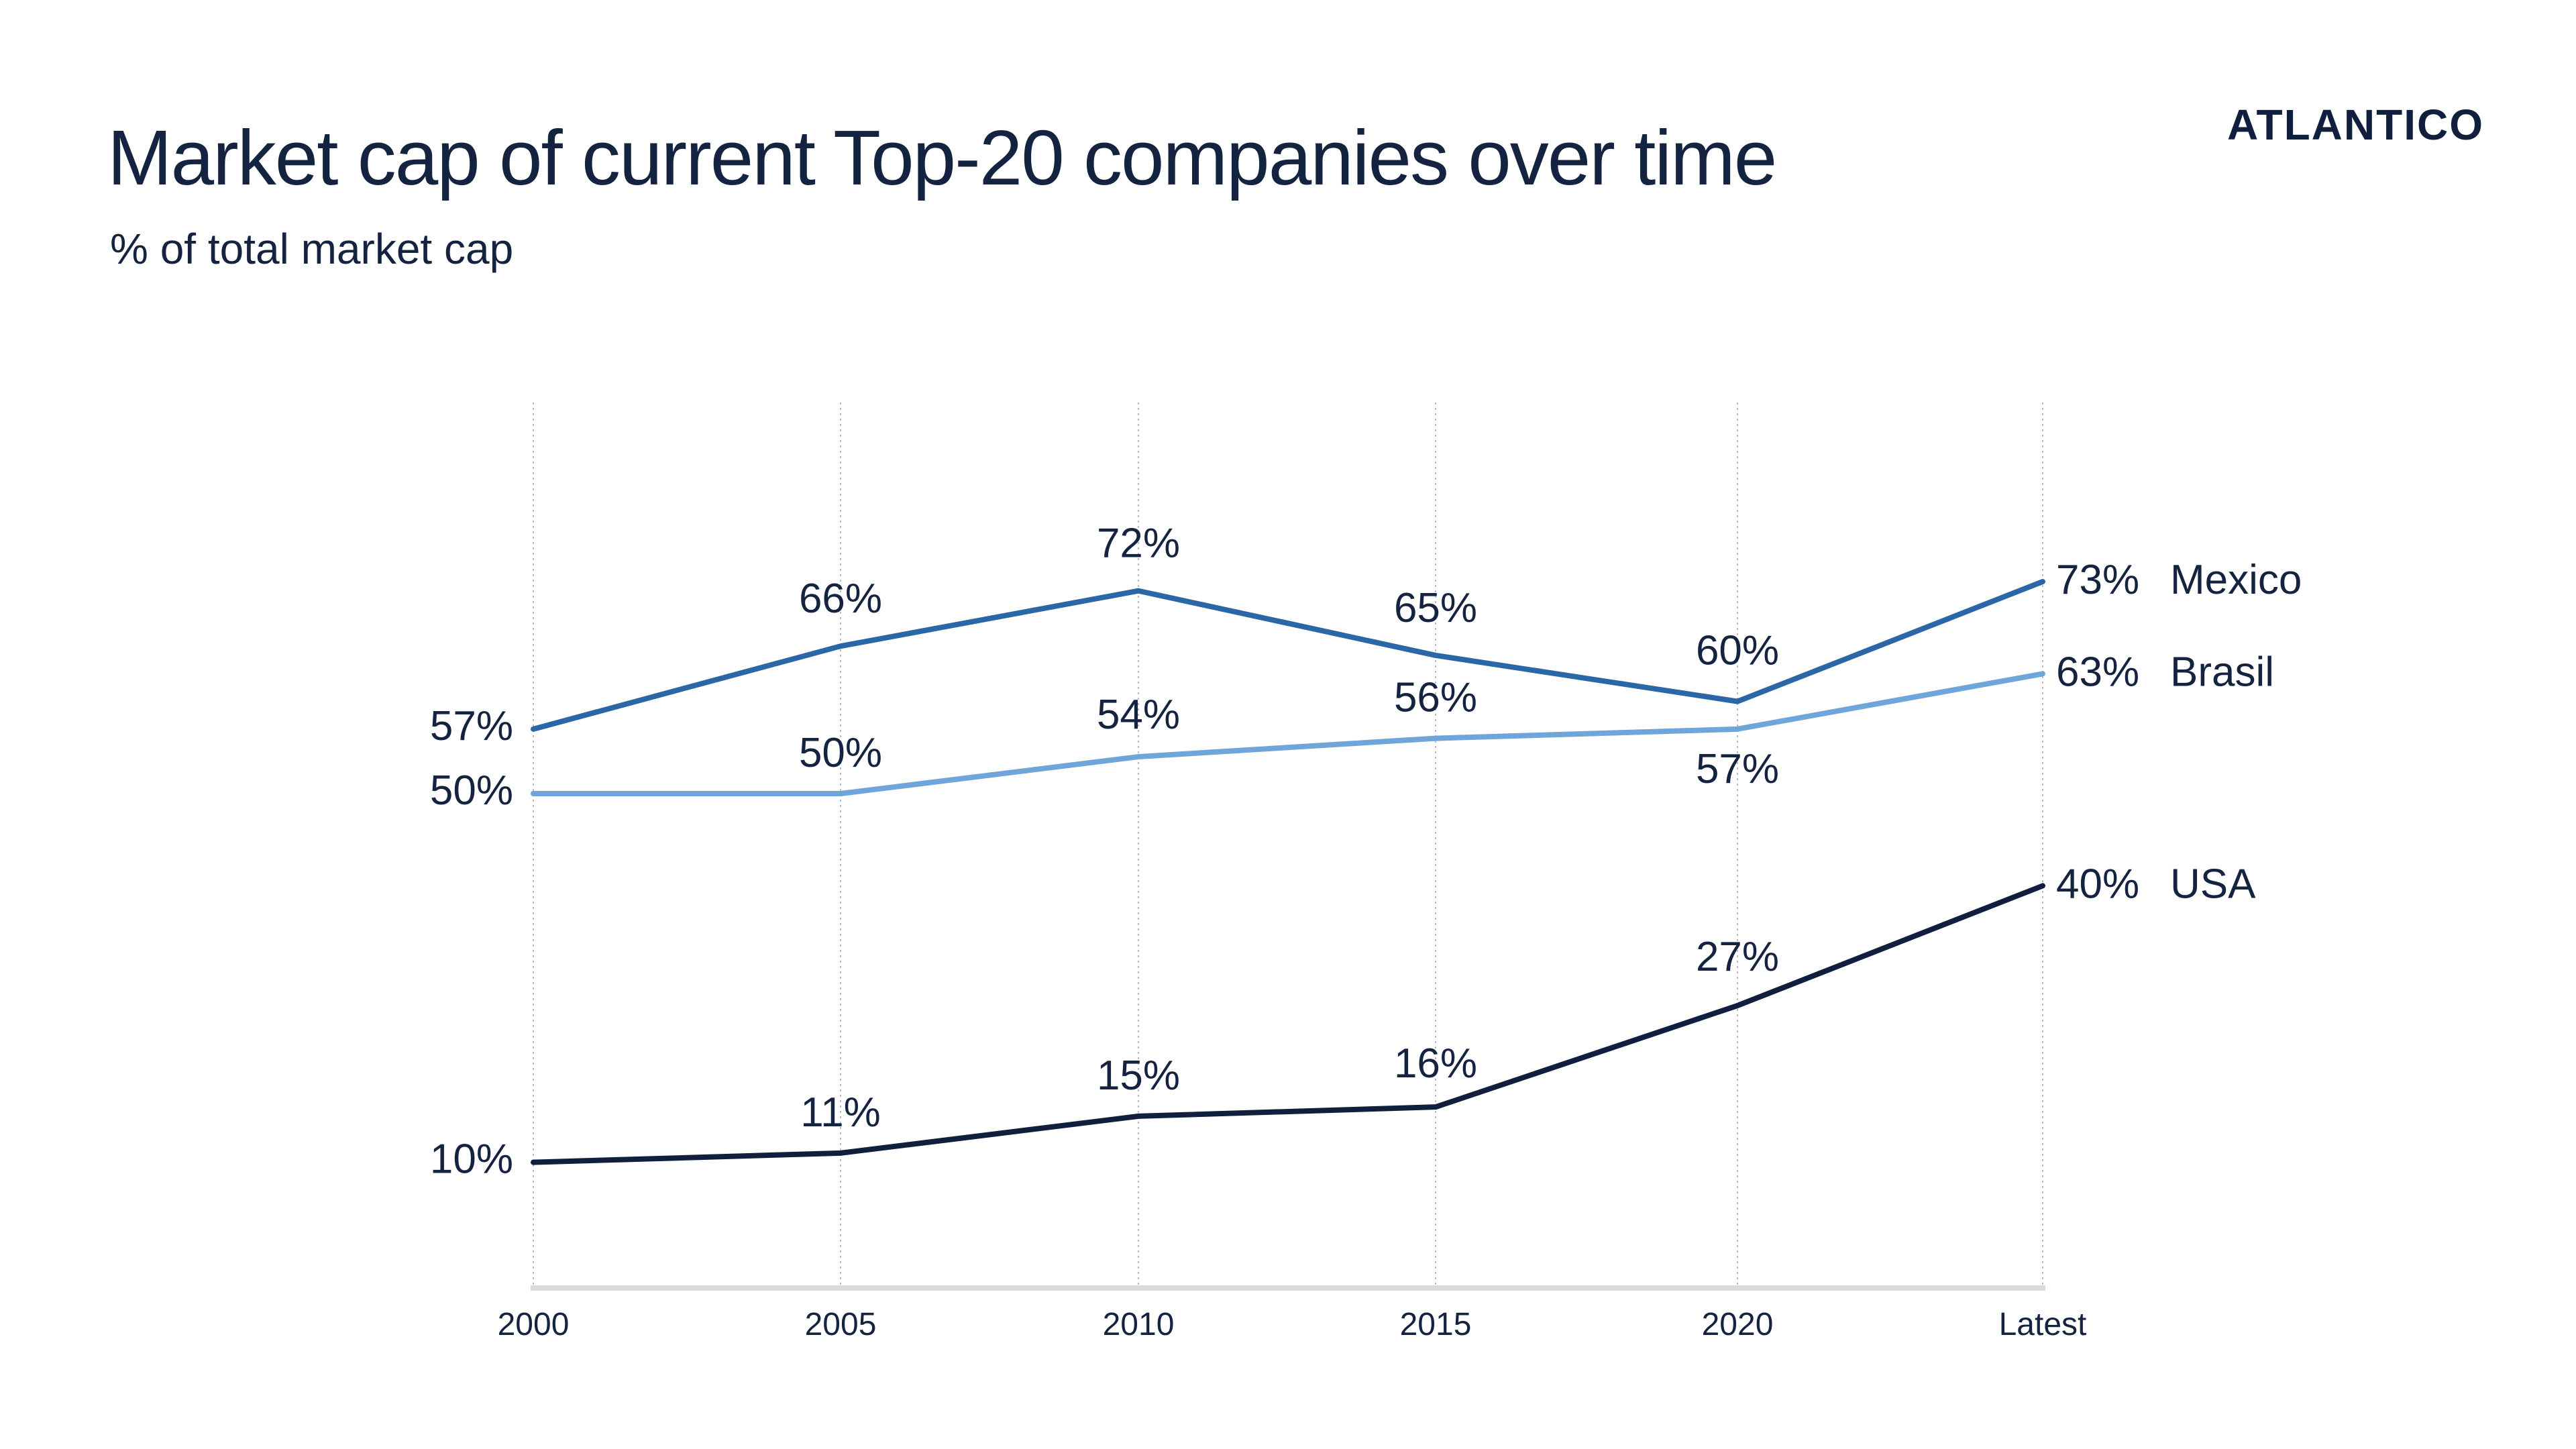  I want to click on data-label-mexico-2010: 72%, so click(1138, 544).